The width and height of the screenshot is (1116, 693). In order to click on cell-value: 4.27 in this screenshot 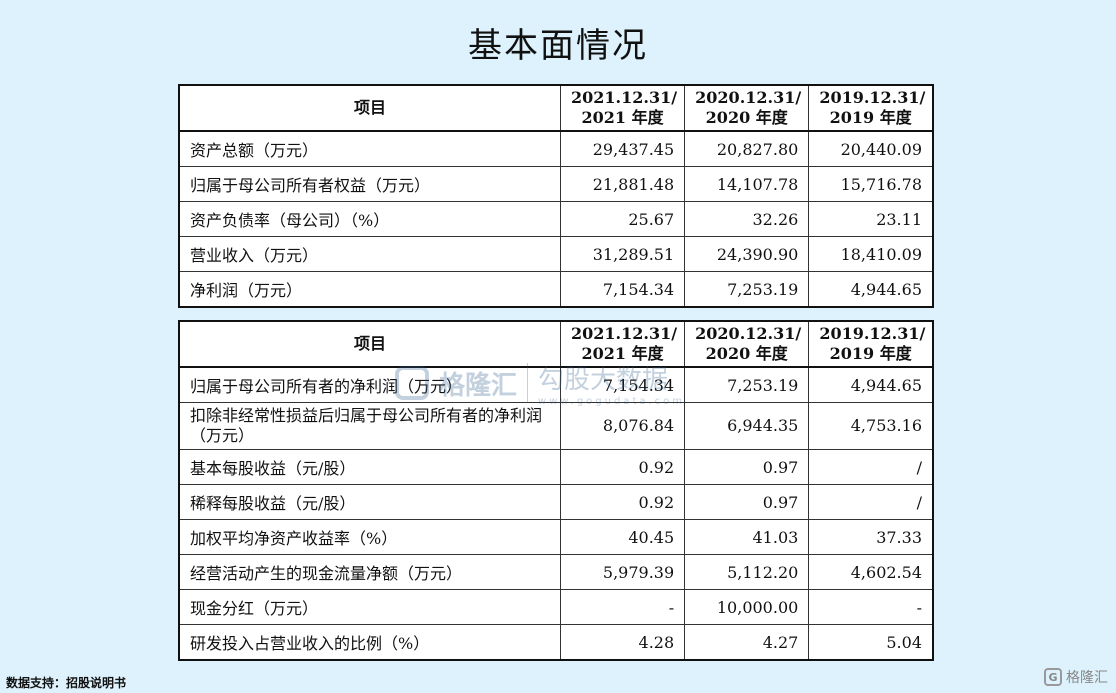, I will do `click(747, 642)`.